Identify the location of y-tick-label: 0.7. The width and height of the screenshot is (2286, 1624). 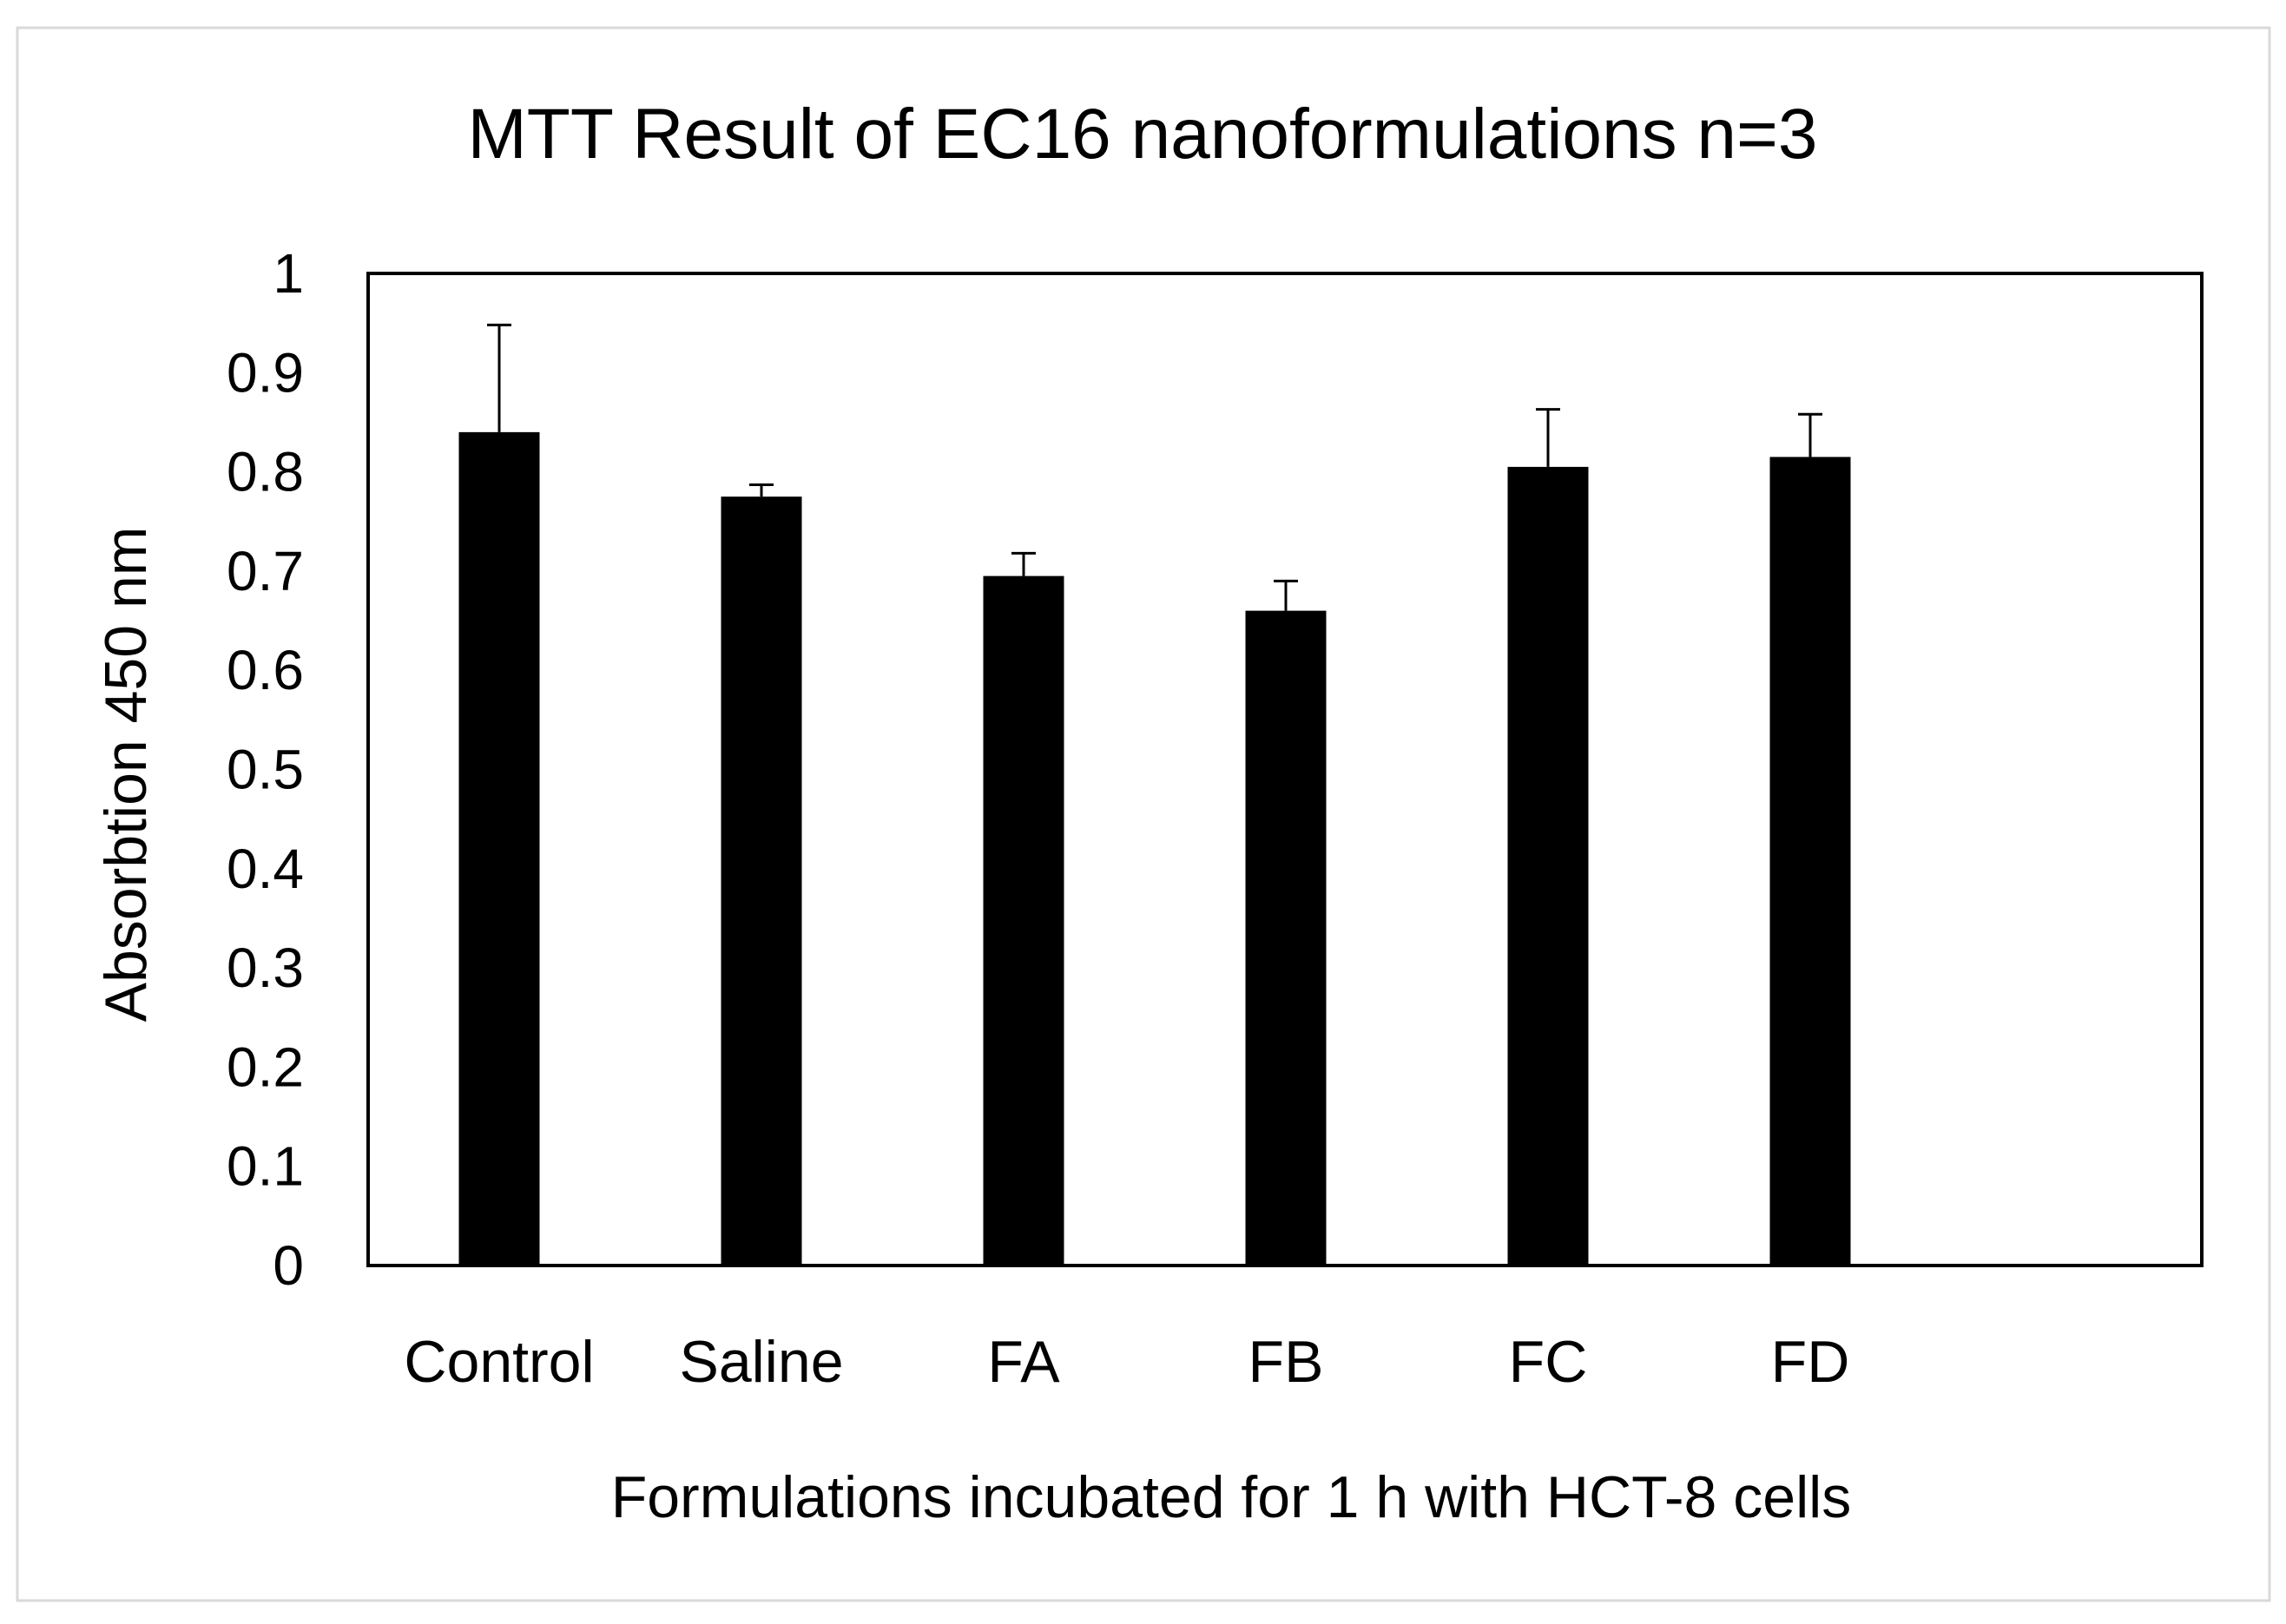
(265, 571).